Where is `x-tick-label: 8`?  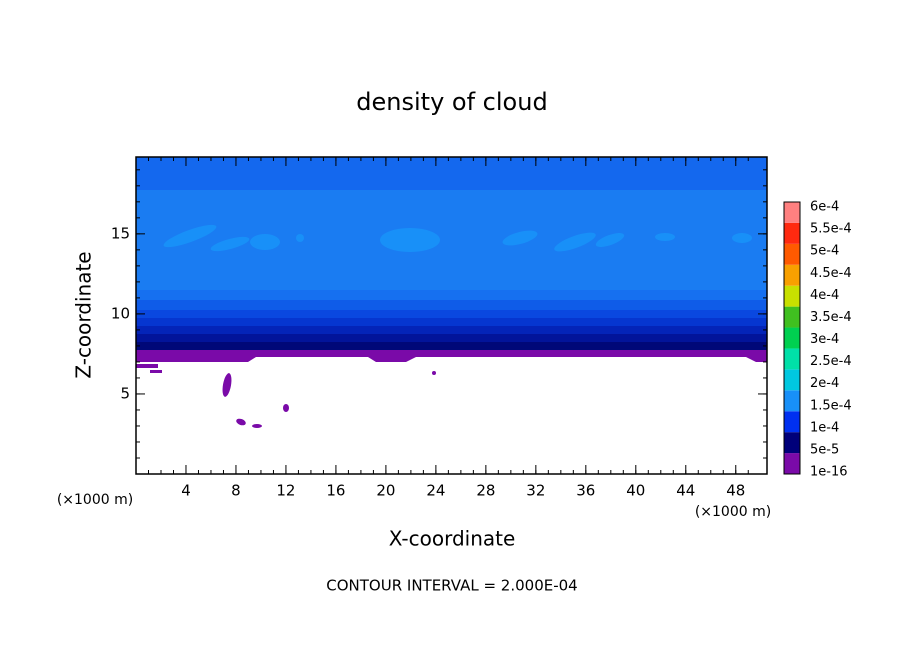 x-tick-label: 8 is located at coordinates (236, 491).